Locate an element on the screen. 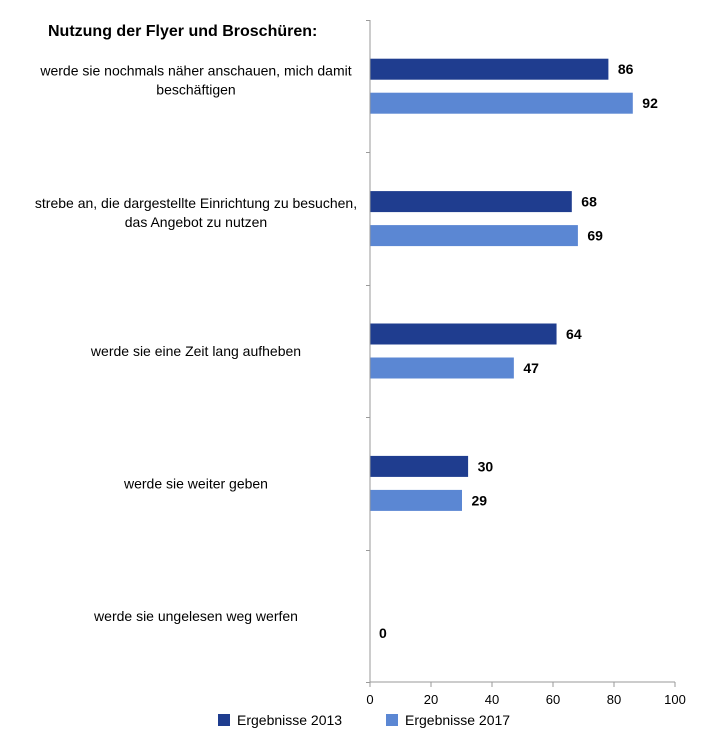  bar-value-label: 47 is located at coordinates (531, 368).